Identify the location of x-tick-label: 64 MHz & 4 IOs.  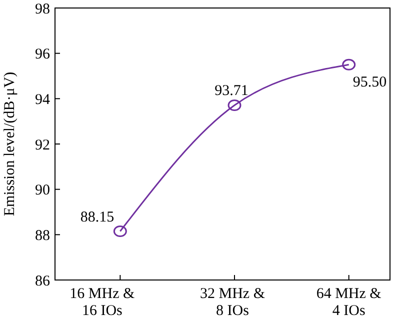
(349, 302).